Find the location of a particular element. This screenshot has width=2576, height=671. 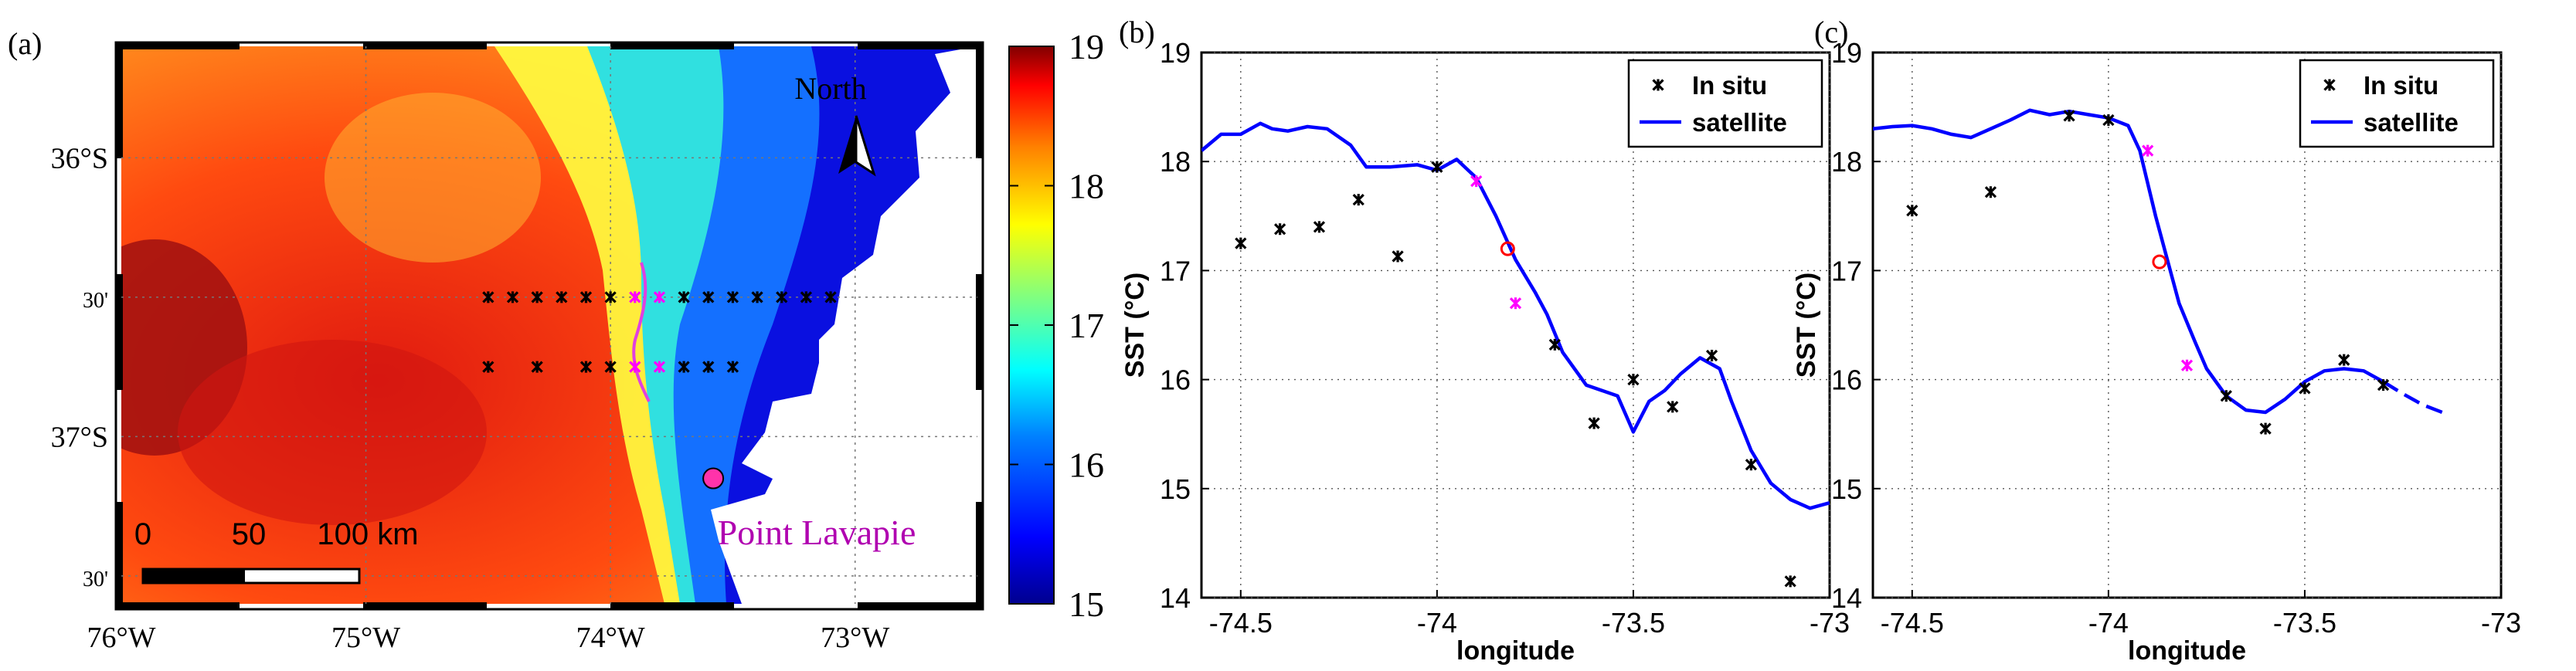

point-lavapie-marker is located at coordinates (713, 479).